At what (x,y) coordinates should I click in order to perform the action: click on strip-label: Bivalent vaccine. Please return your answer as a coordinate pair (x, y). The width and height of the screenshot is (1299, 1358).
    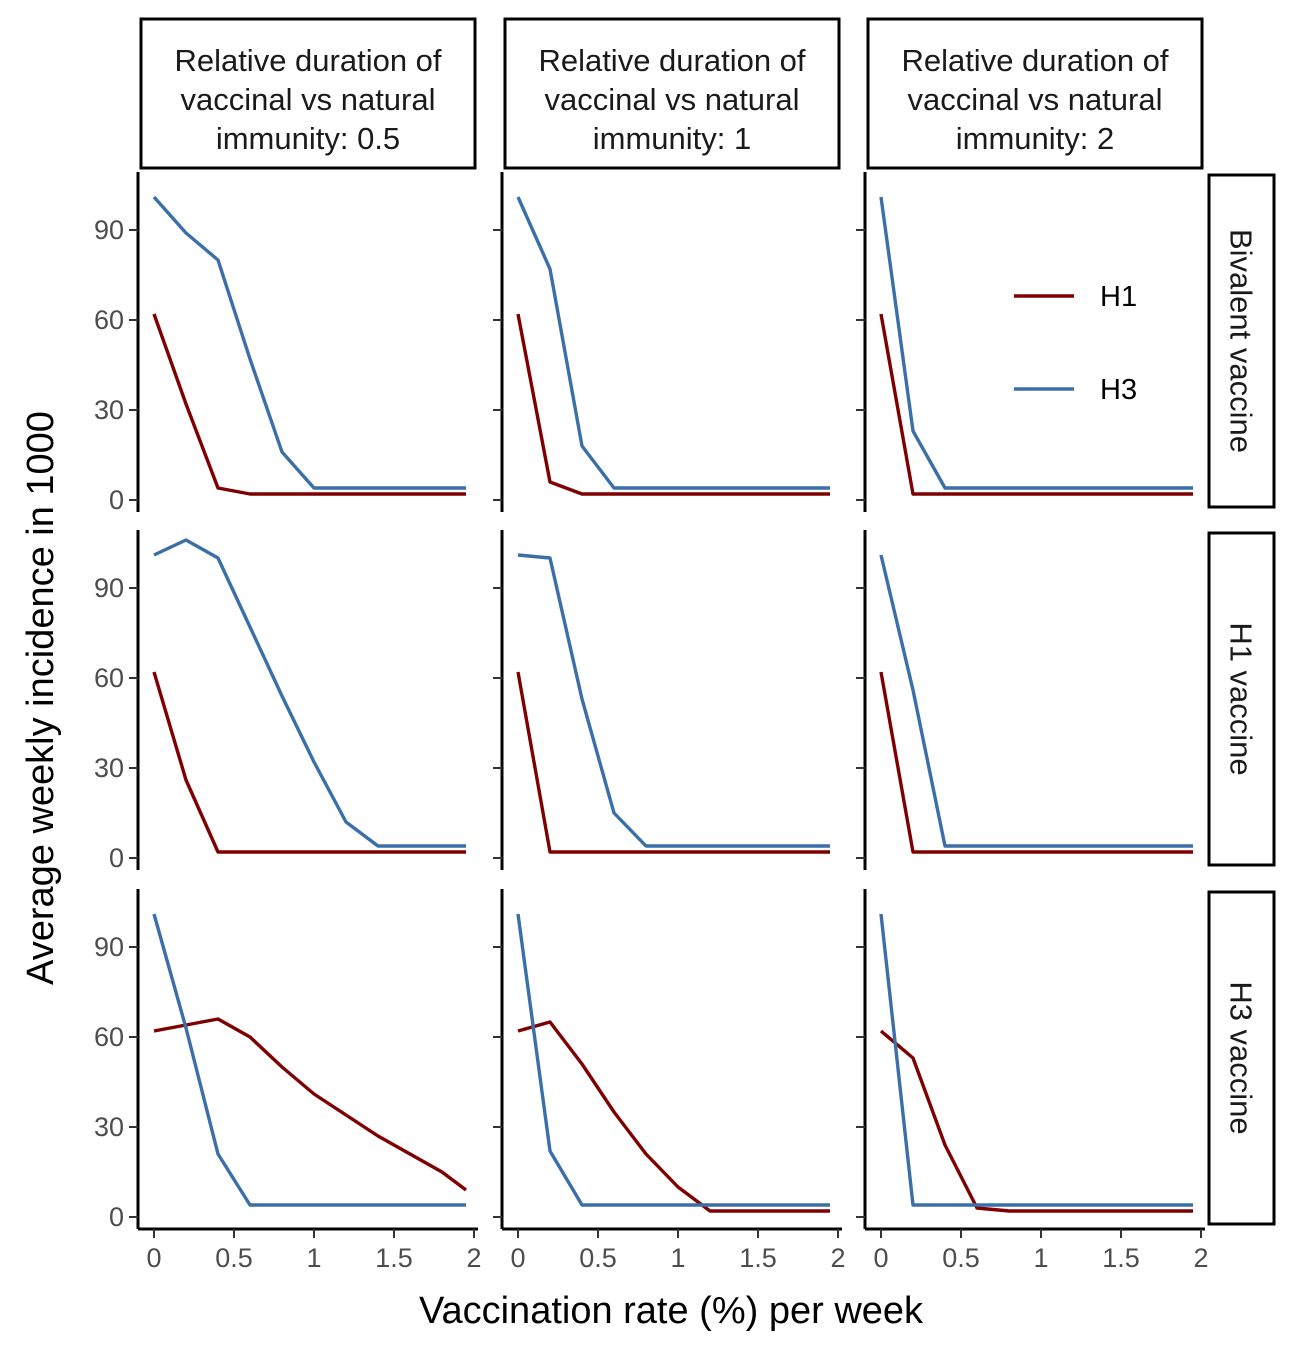
    Looking at the image, I should click on (1241, 341).